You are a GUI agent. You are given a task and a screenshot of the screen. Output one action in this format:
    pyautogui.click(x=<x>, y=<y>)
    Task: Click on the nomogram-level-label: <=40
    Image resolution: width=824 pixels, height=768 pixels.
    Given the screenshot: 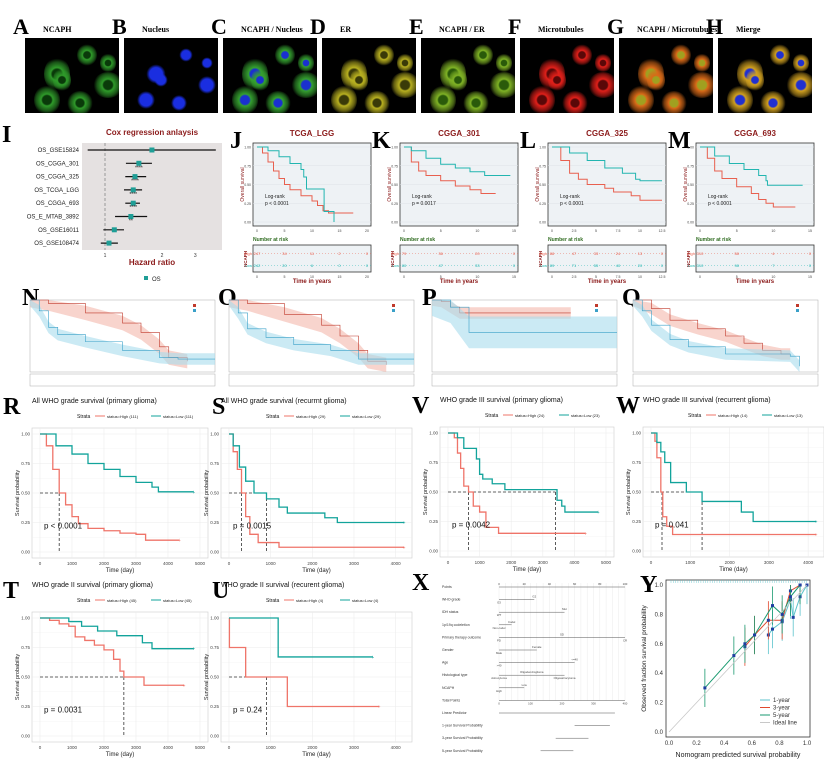 What is the action you would take?
    pyautogui.click(x=574, y=660)
    